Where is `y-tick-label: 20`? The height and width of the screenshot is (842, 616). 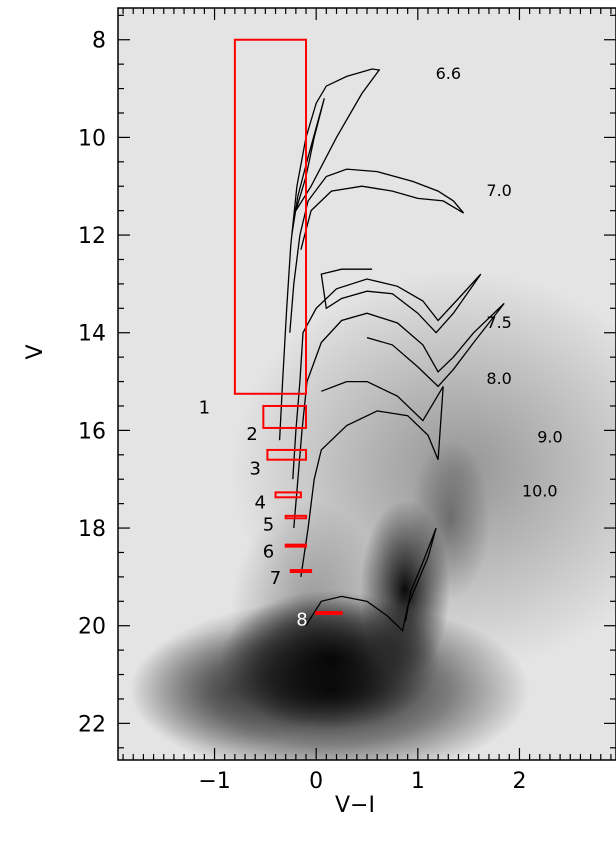 y-tick-label: 20 is located at coordinates (92, 627).